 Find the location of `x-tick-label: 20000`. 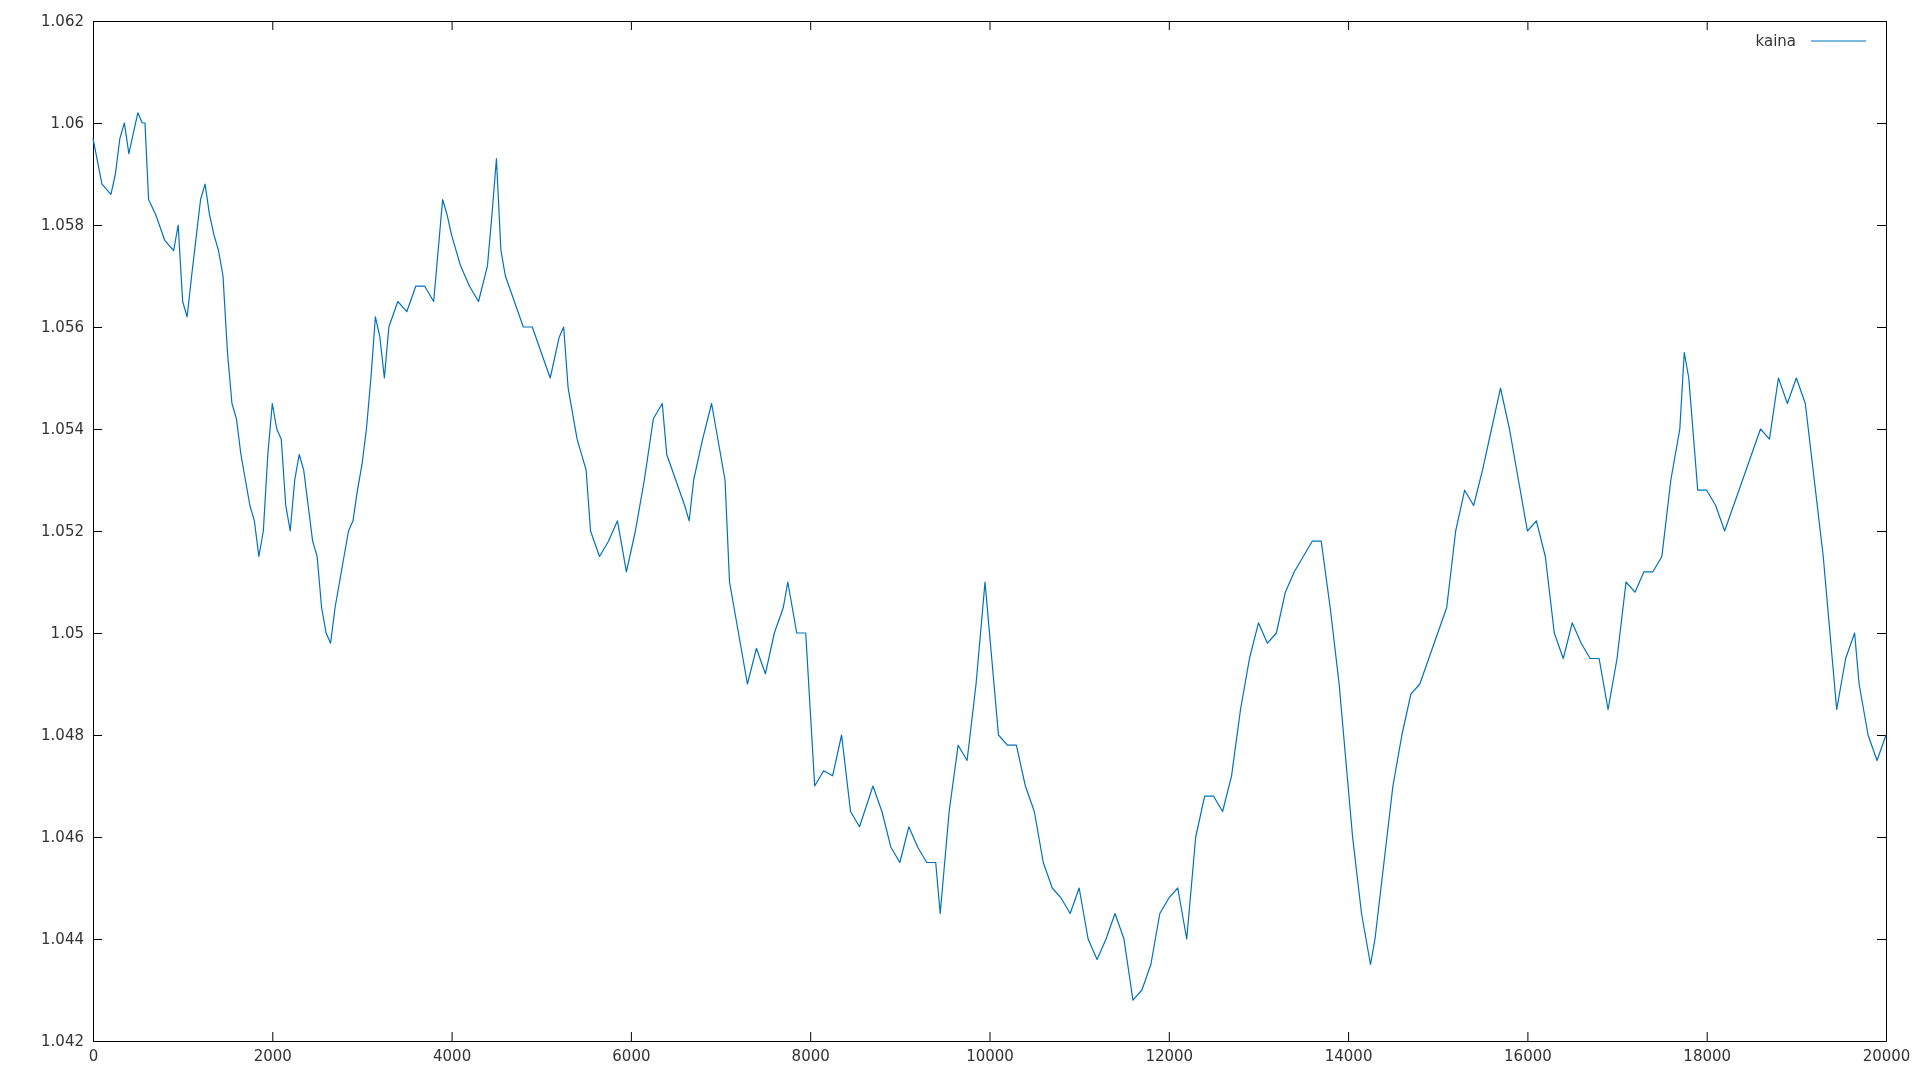

x-tick-label: 20000 is located at coordinates (1886, 1055).